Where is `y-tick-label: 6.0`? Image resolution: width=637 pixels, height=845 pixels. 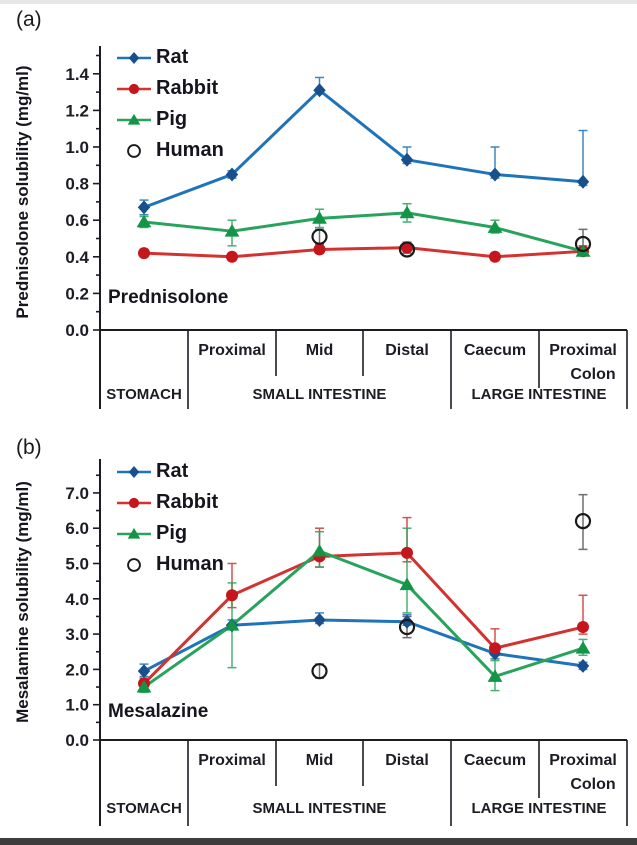 y-tick-label: 6.0 is located at coordinates (77, 528).